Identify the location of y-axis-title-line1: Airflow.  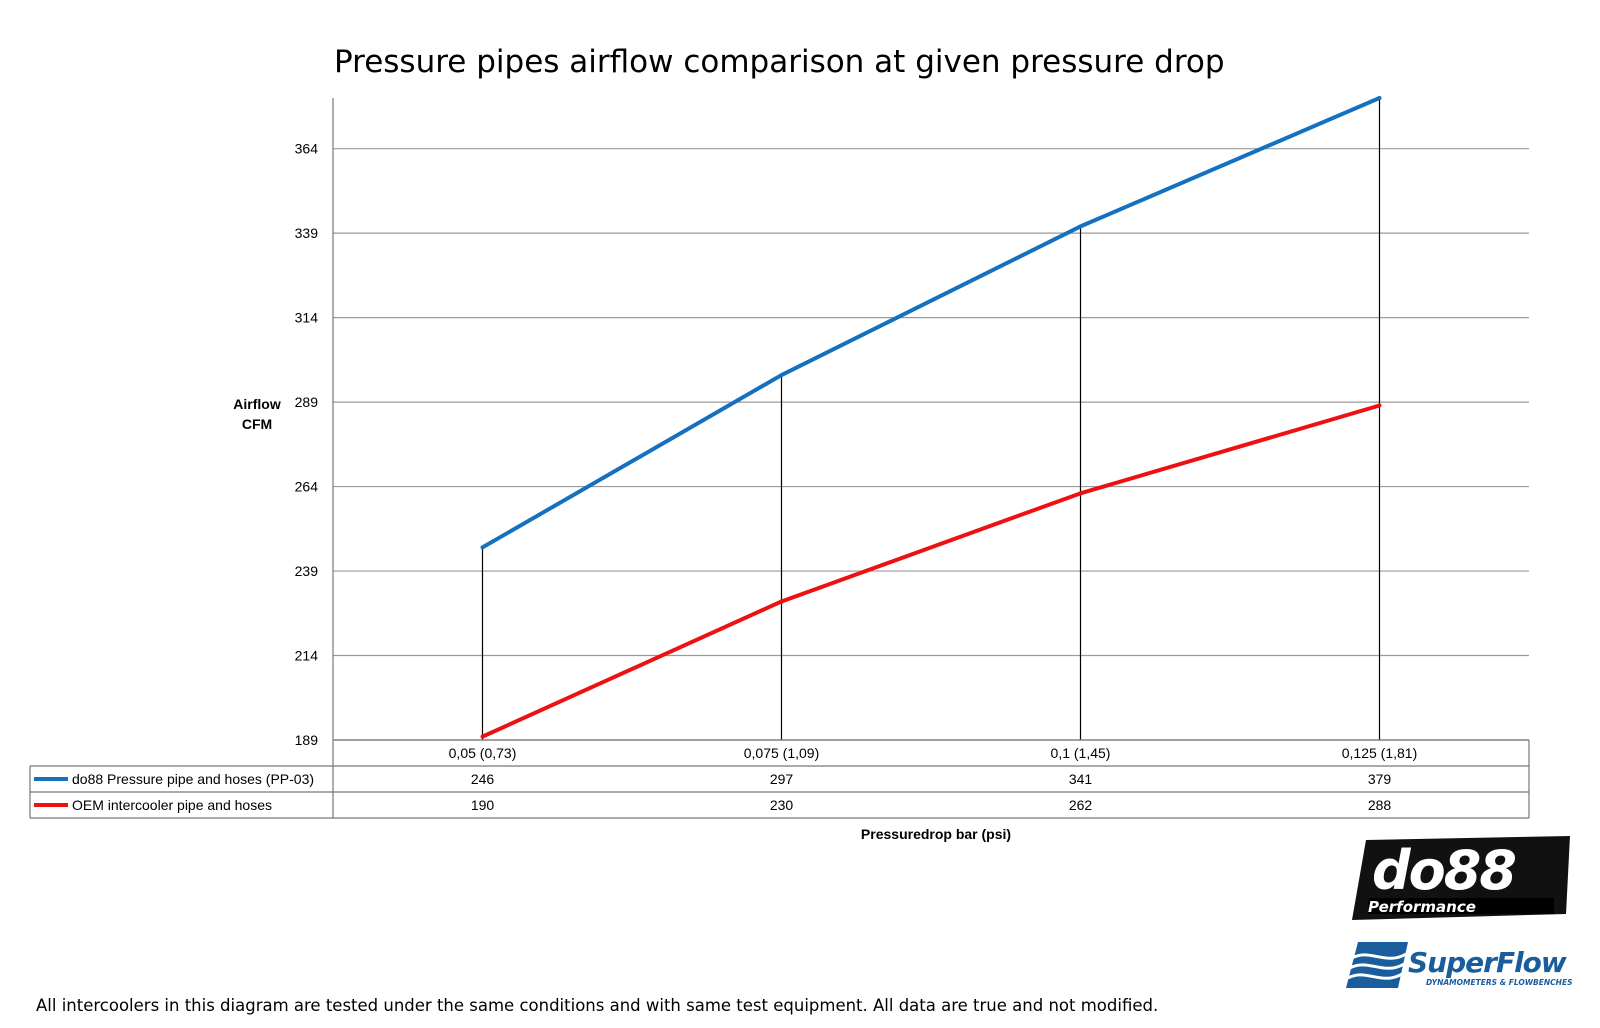
(257, 404).